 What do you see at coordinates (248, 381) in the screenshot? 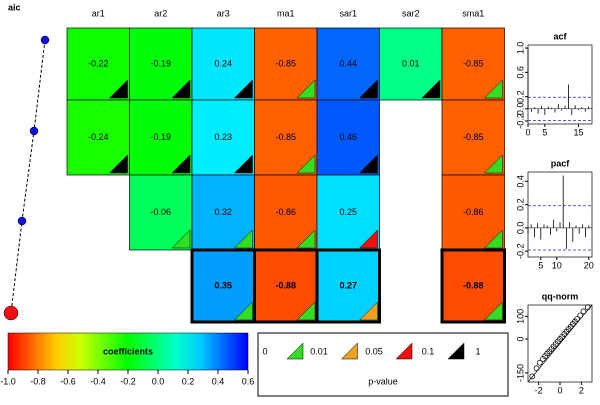
I see `colorbar-tick-label: 0.6` at bounding box center [248, 381].